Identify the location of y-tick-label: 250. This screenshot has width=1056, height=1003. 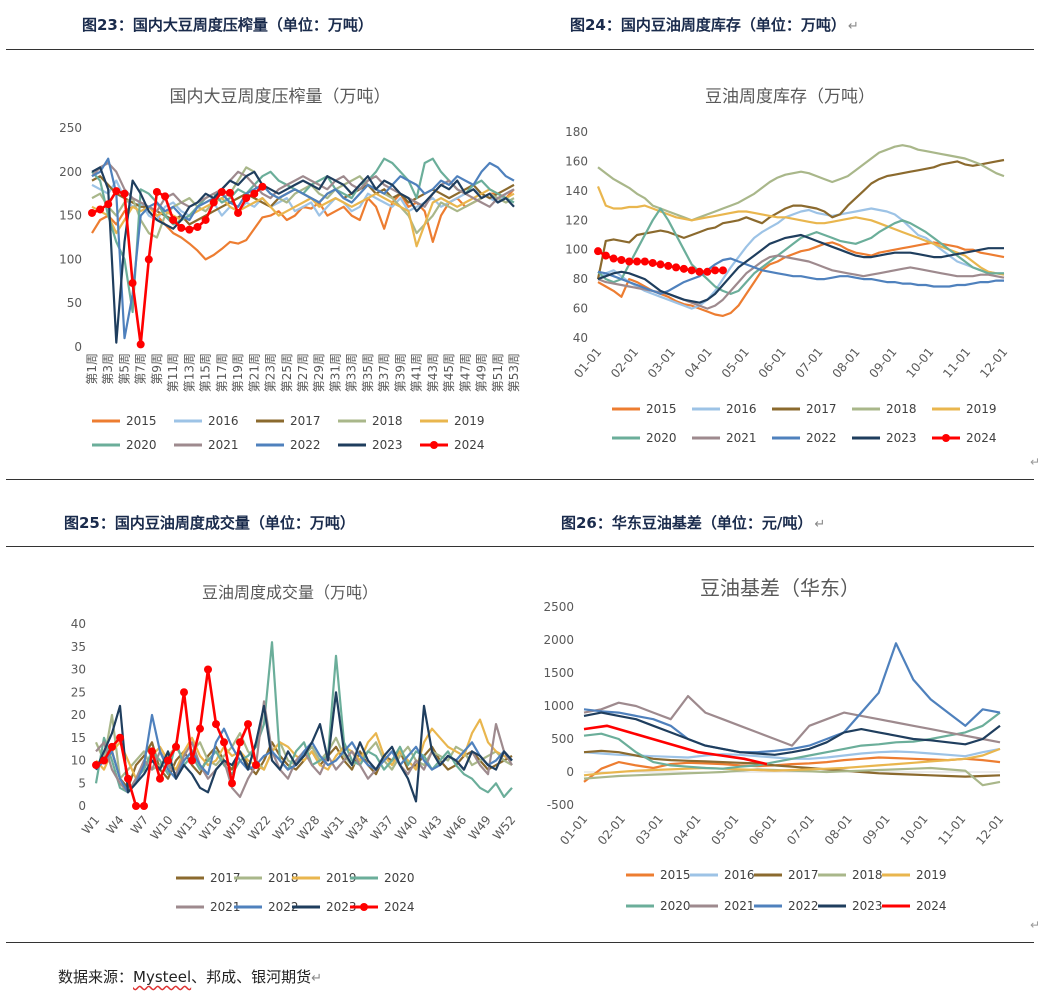
(70, 128).